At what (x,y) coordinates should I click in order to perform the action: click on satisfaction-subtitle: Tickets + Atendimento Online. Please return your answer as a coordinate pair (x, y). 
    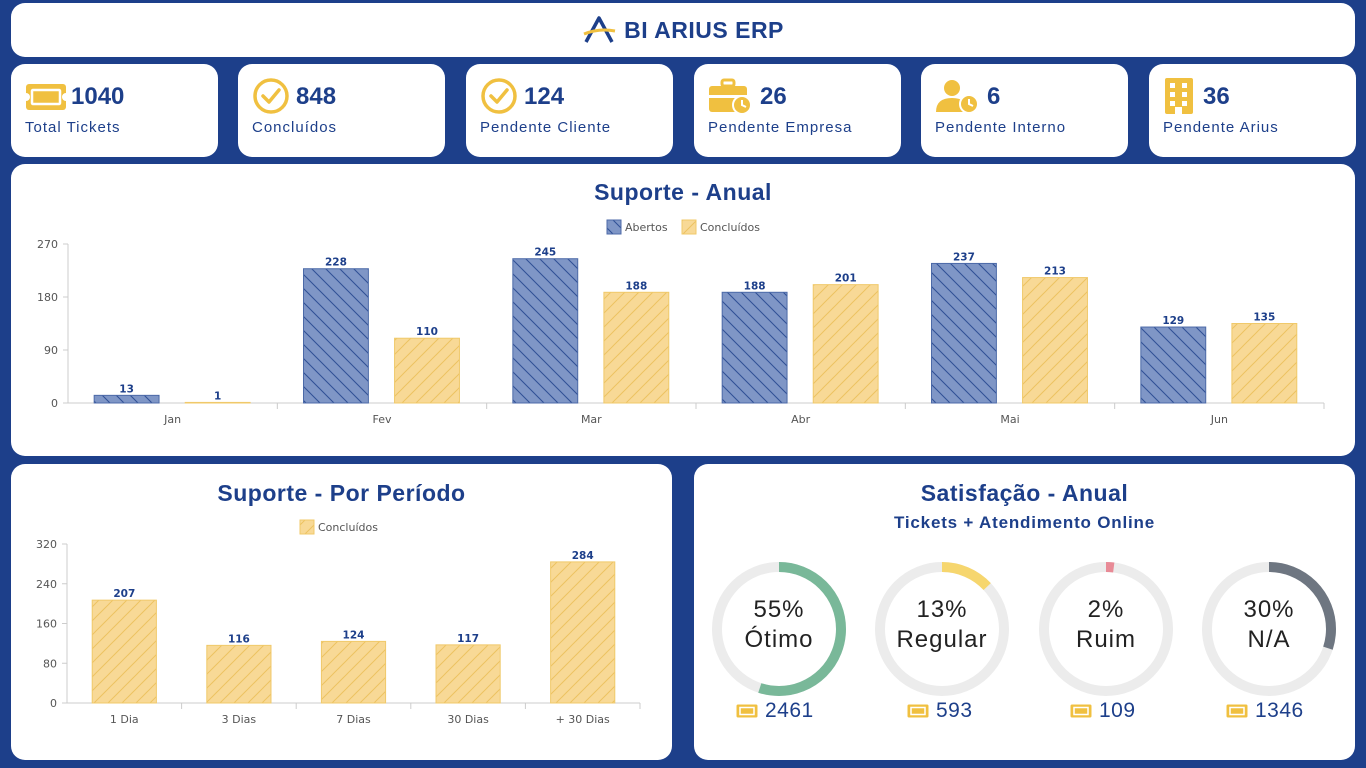
    Looking at the image, I should click on (1024, 522).